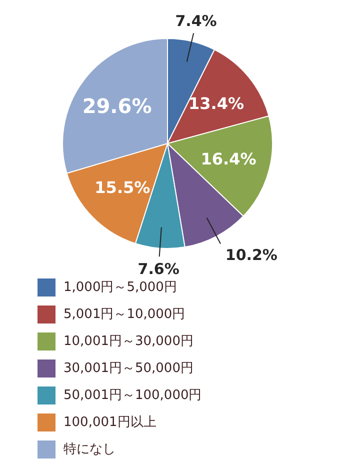 This screenshot has height=474, width=340. Describe the element at coordinates (196, 21) in the screenshot. I see `data-label: 7.4%` at that location.